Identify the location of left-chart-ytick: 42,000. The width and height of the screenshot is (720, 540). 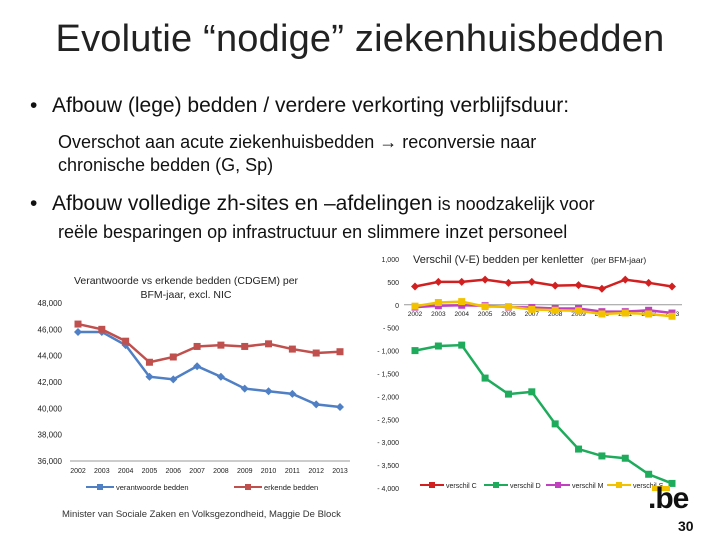
(50, 382).